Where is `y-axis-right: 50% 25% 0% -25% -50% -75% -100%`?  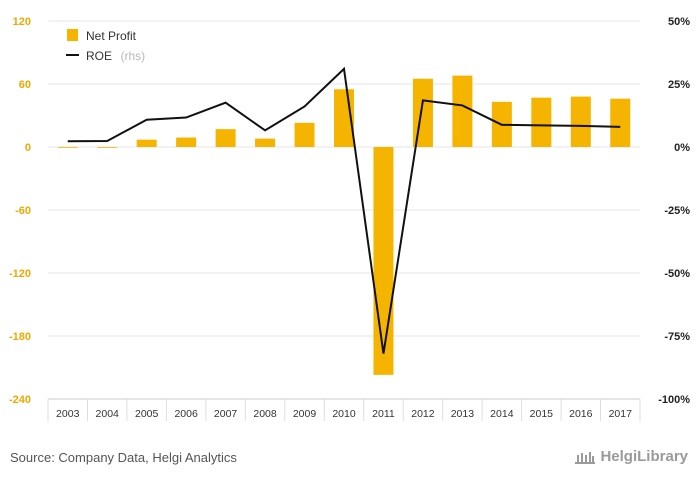 y-axis-right: 50% 25% 0% -25% -50% -75% -100% is located at coordinates (674, 211).